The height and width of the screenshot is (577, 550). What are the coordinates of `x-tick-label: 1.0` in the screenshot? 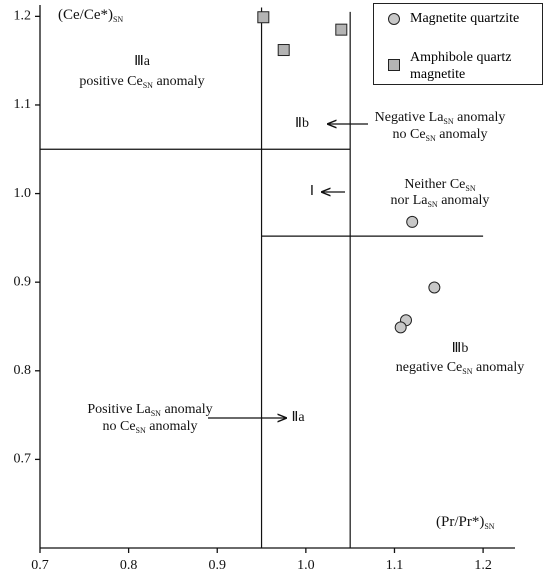 It's located at (306, 565).